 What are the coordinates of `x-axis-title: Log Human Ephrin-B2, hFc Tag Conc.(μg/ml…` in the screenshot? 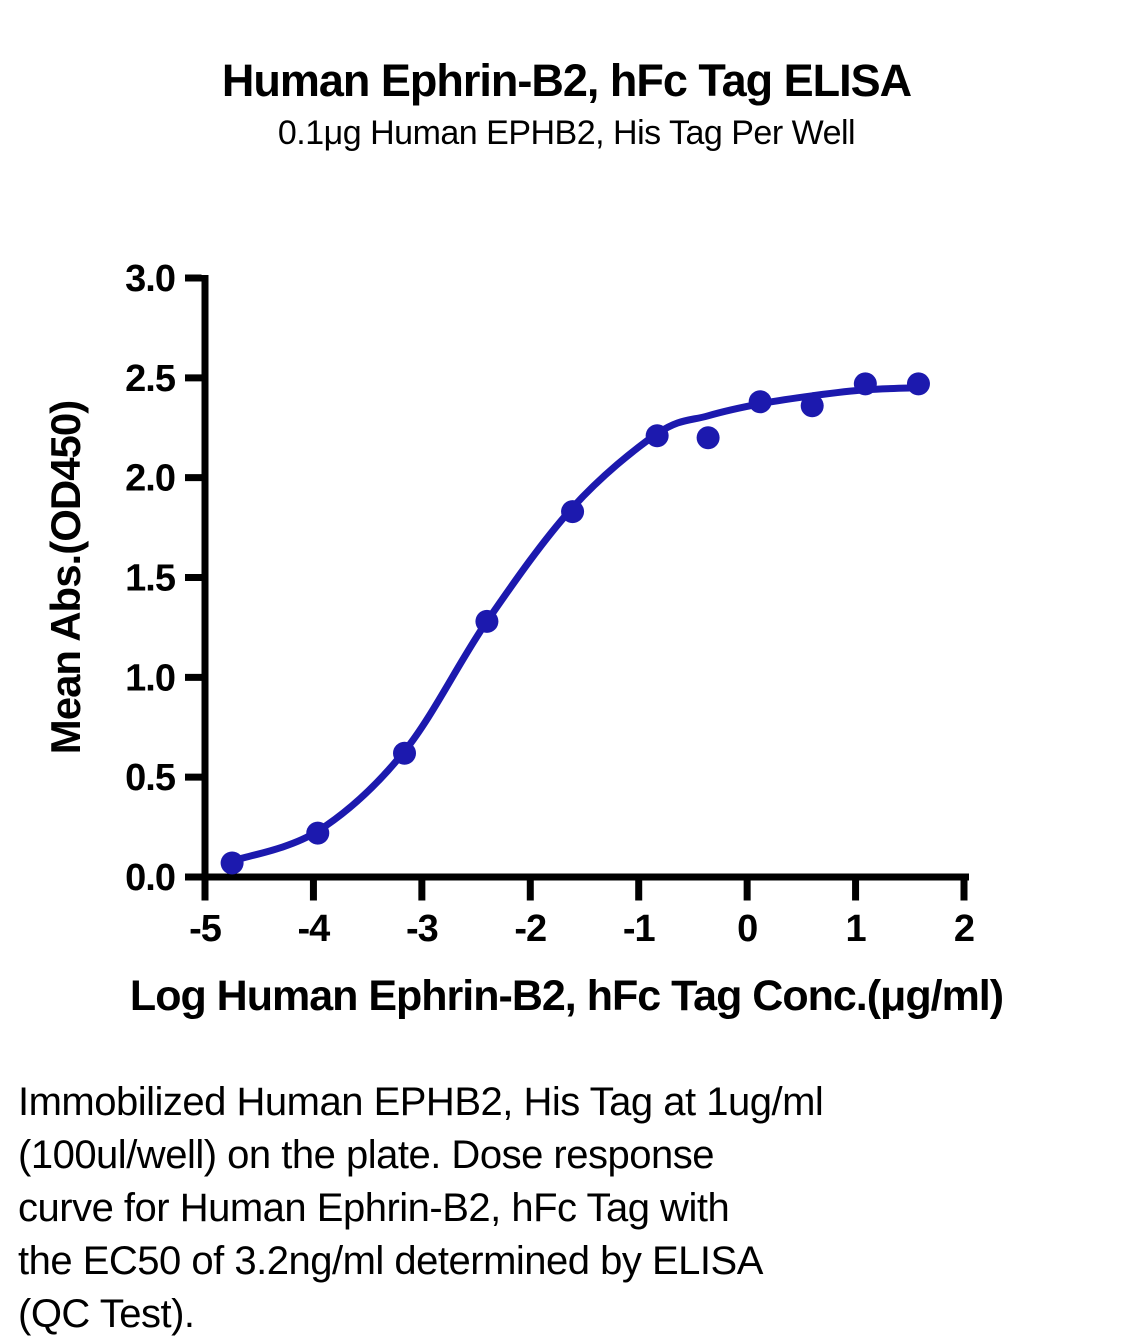 It's located at (566, 996).